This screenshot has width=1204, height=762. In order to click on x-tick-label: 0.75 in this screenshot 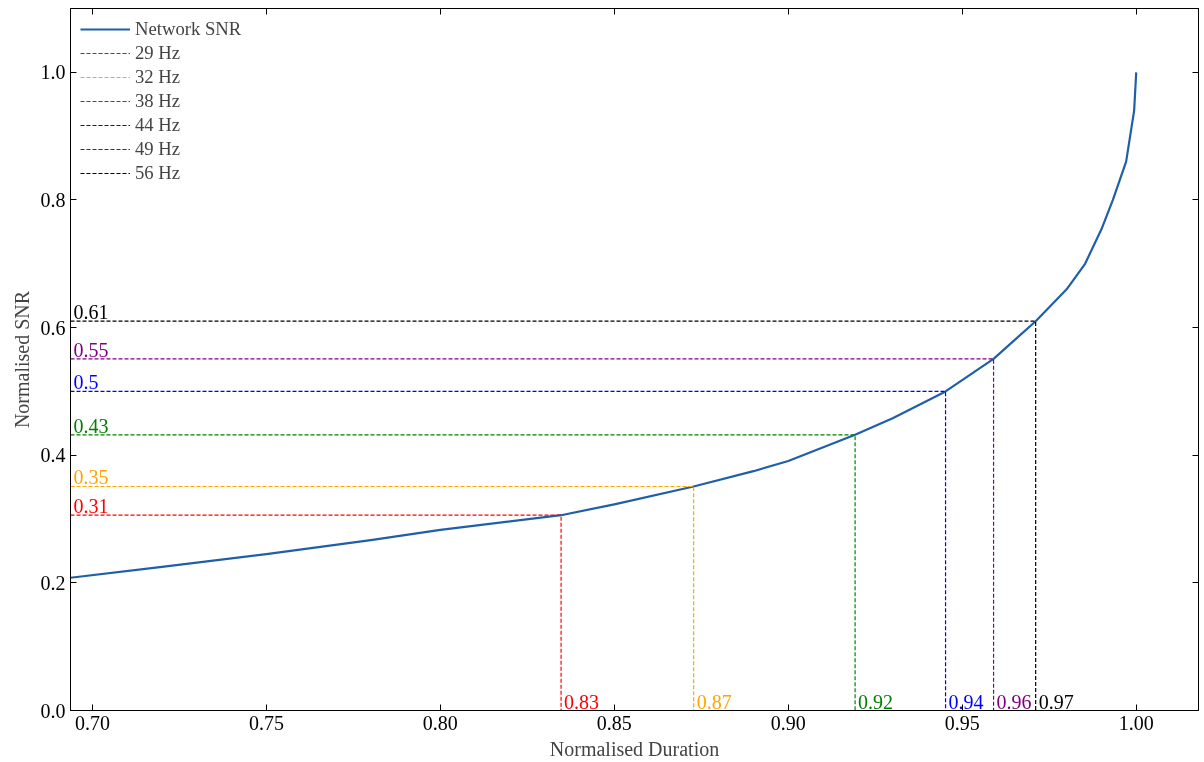, I will do `click(266, 722)`.